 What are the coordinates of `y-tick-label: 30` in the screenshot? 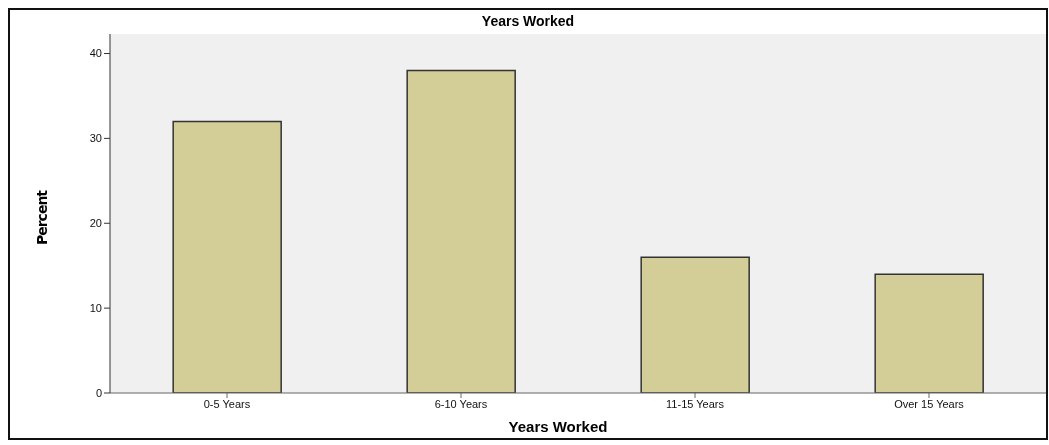 It's located at (95, 138).